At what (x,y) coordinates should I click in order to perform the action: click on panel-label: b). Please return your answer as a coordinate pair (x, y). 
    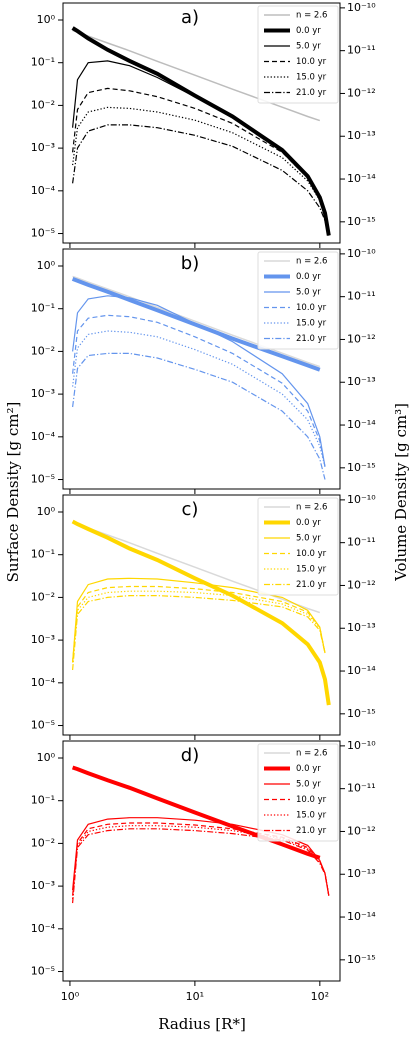
    Looking at the image, I should click on (190, 263).